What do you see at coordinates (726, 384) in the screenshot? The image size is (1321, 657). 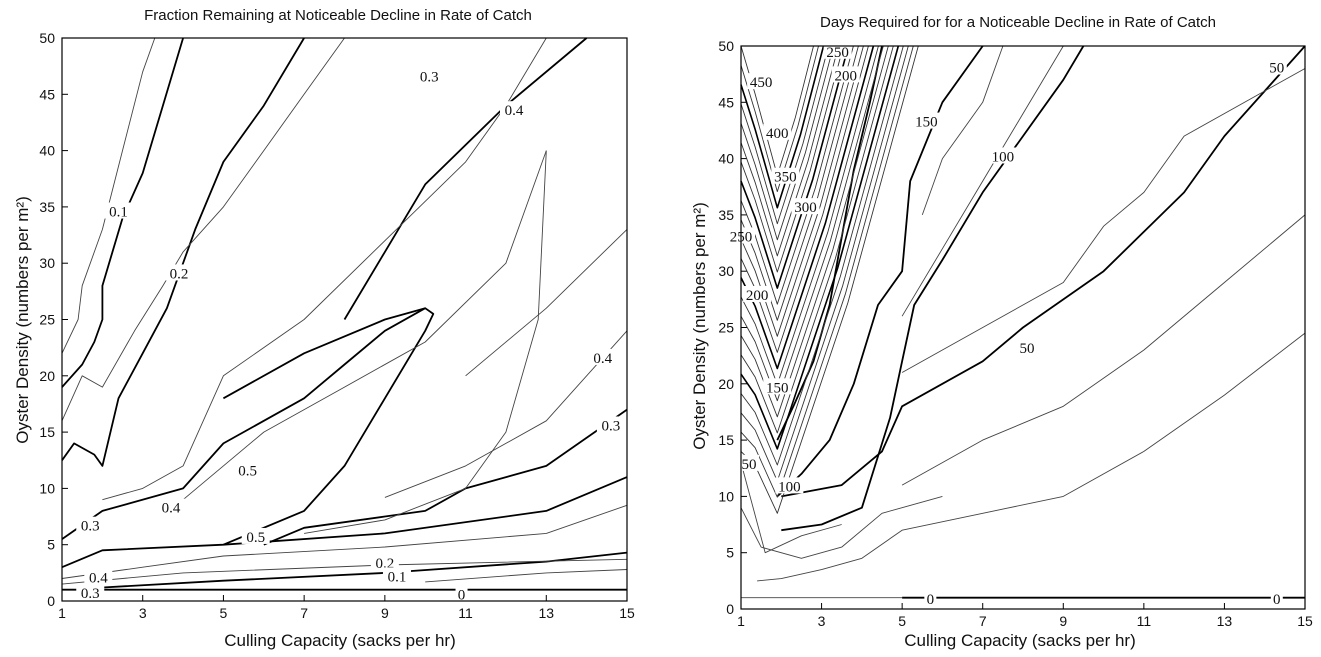 I see `y-tick-label: 20` at bounding box center [726, 384].